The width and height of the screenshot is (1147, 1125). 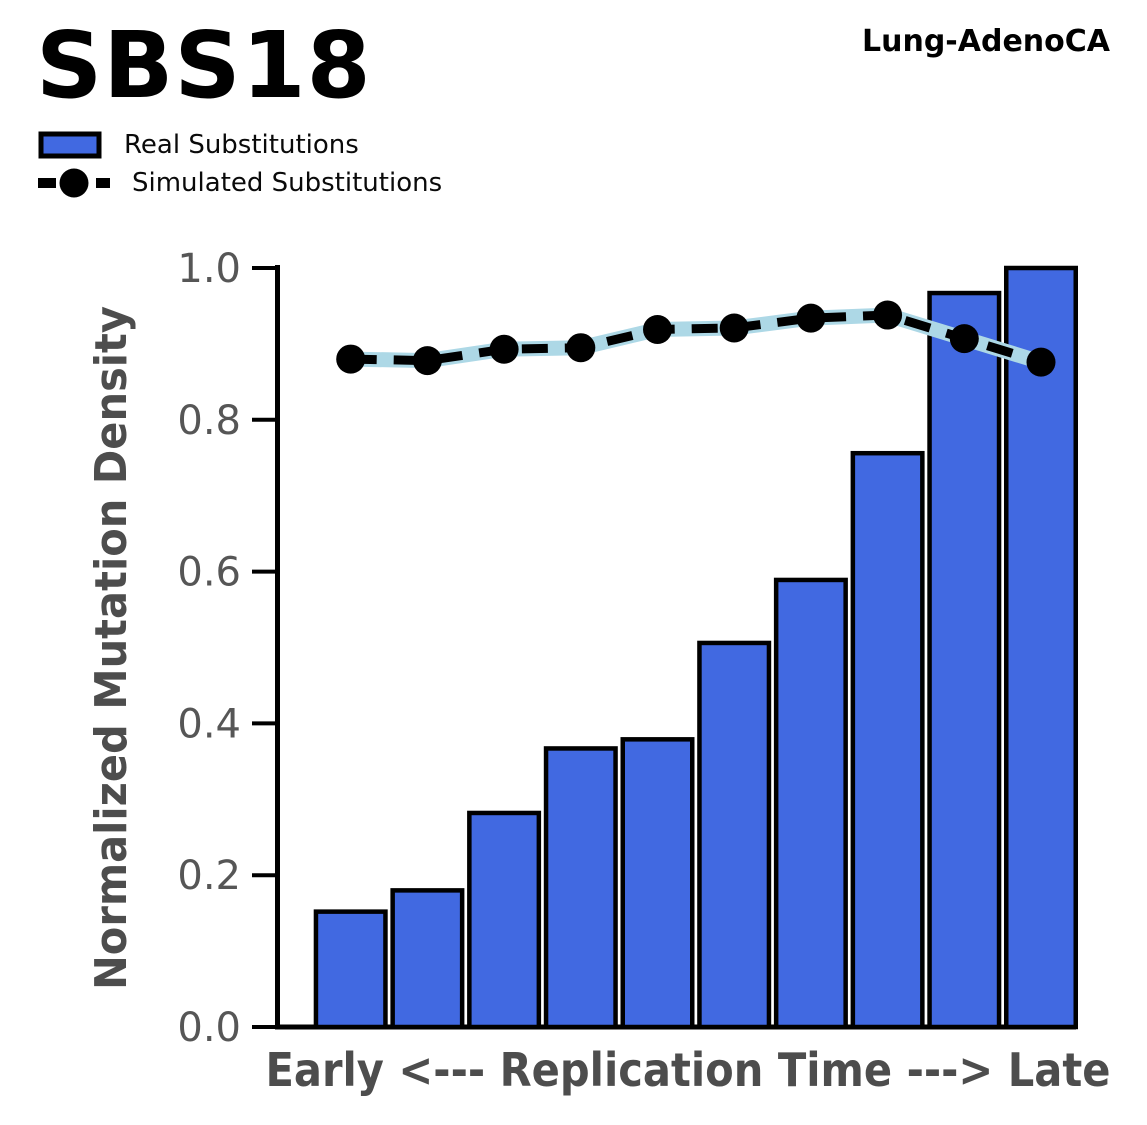 What do you see at coordinates (688, 1070) in the screenshot?
I see `x-axis-label: Early <--- Replication Time ---> Late` at bounding box center [688, 1070].